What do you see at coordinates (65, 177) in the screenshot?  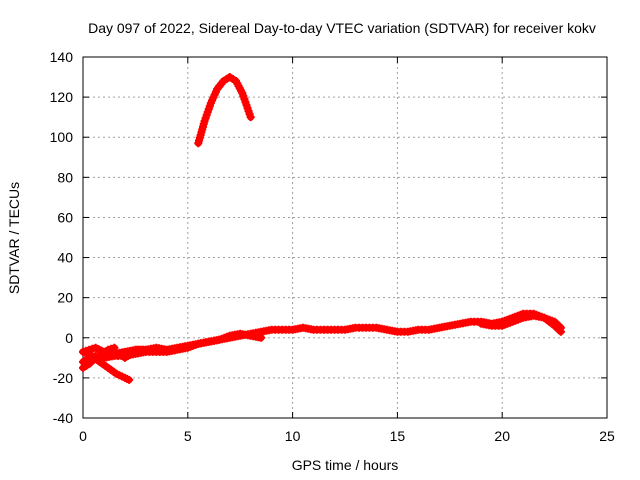 I see `y-tick-label: 80` at bounding box center [65, 177].